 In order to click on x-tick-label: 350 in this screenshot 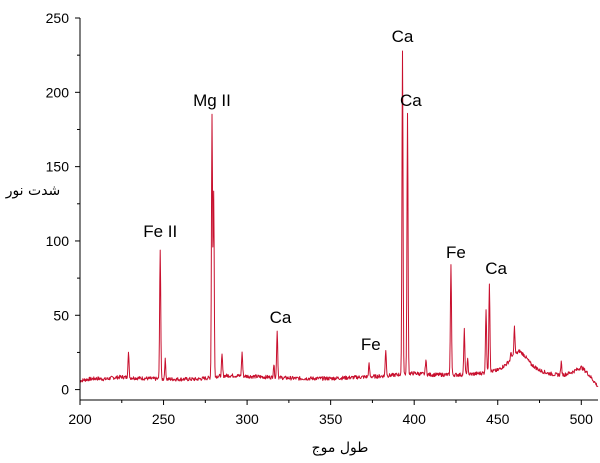, I will do `click(331, 419)`.